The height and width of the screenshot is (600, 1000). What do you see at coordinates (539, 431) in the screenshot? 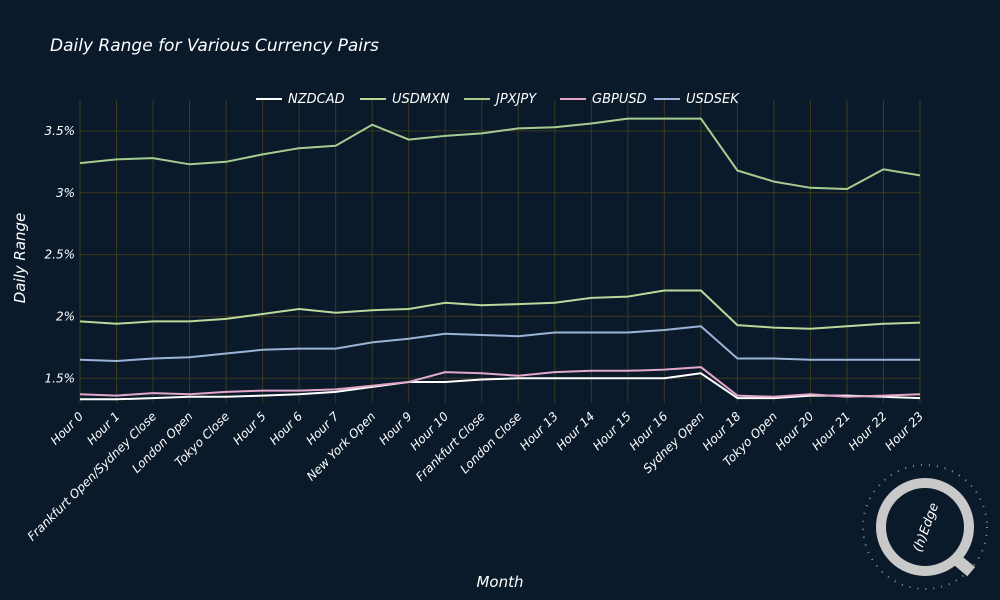
I see `x-tick-label: Hour 13` at bounding box center [539, 431].